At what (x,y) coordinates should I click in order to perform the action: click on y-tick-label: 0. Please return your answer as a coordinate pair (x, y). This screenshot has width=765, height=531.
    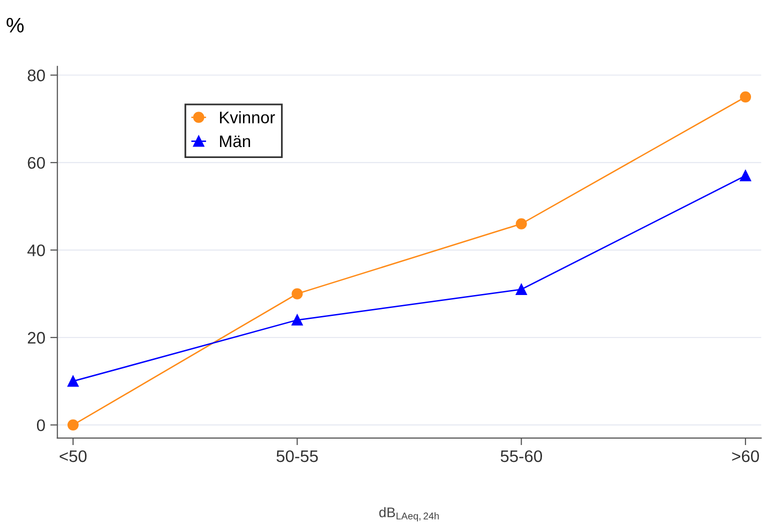
    Looking at the image, I should click on (40, 425).